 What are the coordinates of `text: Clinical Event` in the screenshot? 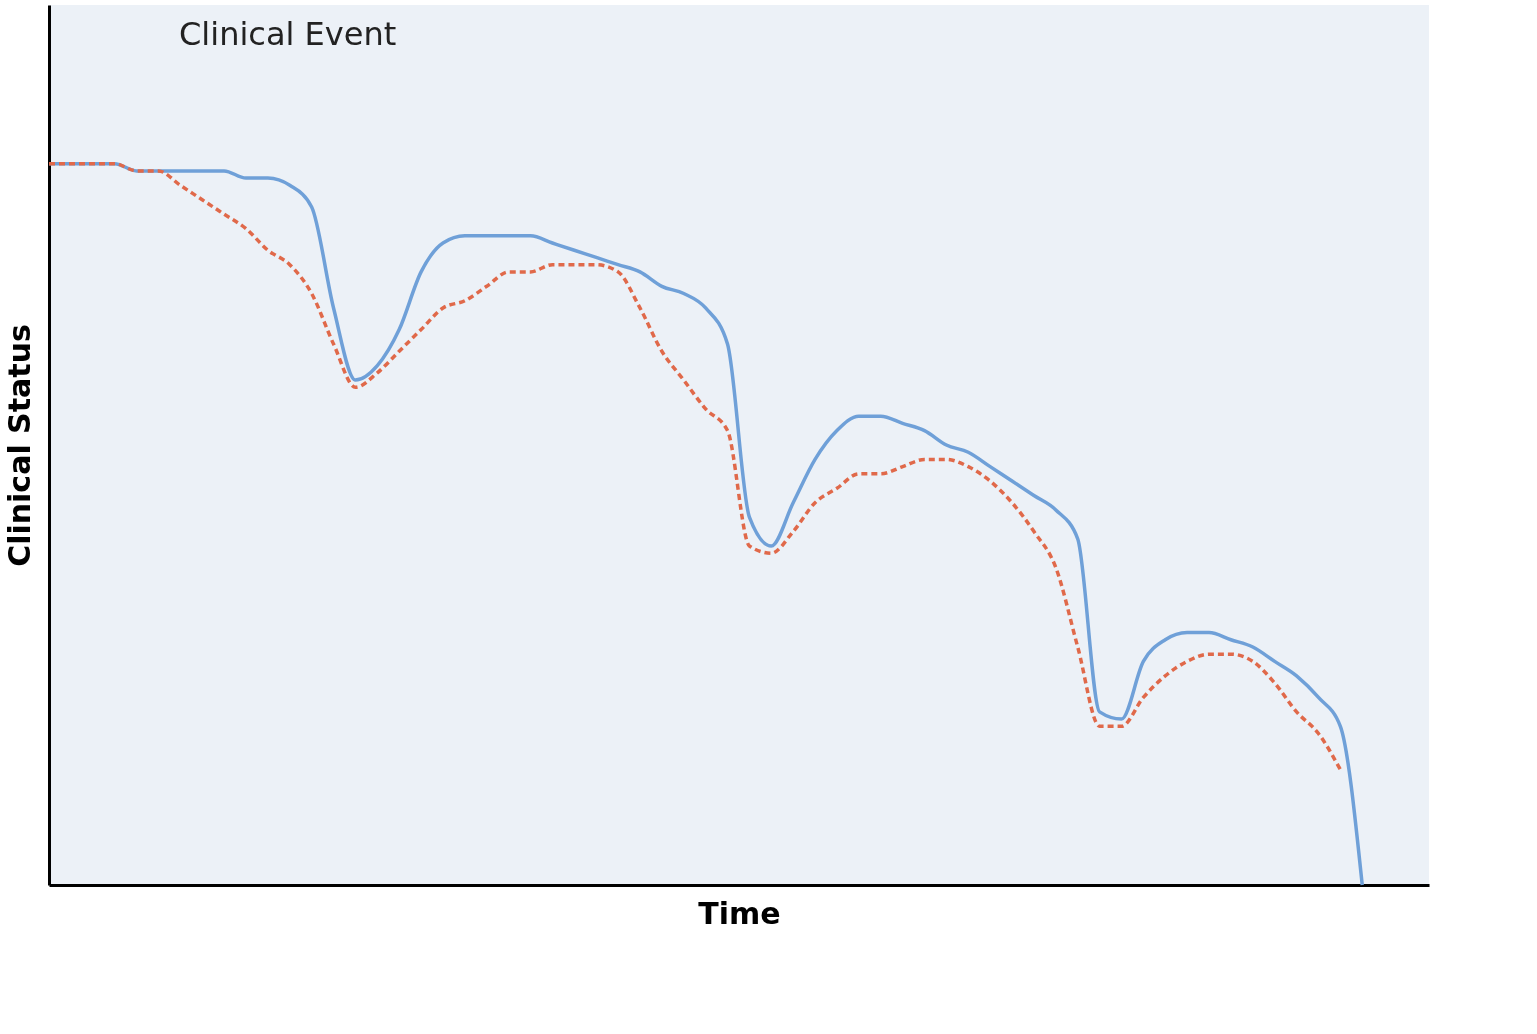 It's located at (288, 34).